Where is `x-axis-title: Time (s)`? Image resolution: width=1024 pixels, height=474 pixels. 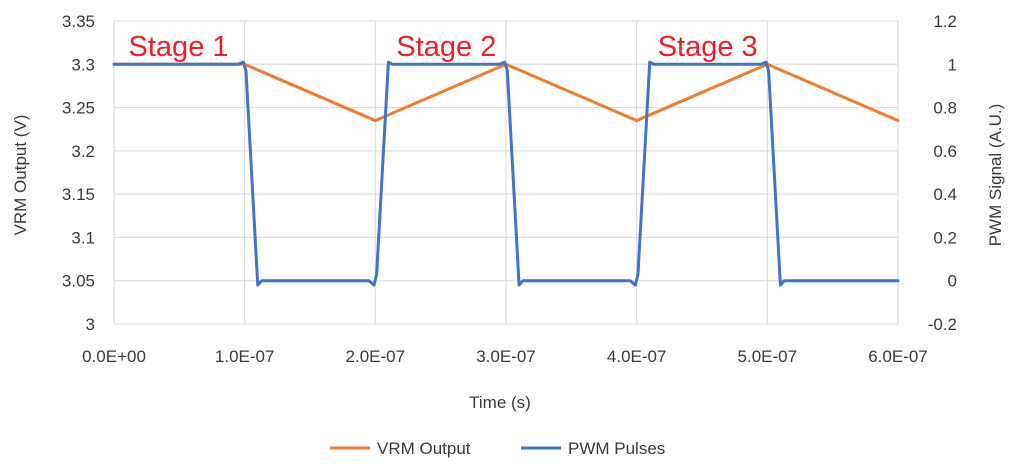
x-axis-title: Time (s) is located at coordinates (500, 402).